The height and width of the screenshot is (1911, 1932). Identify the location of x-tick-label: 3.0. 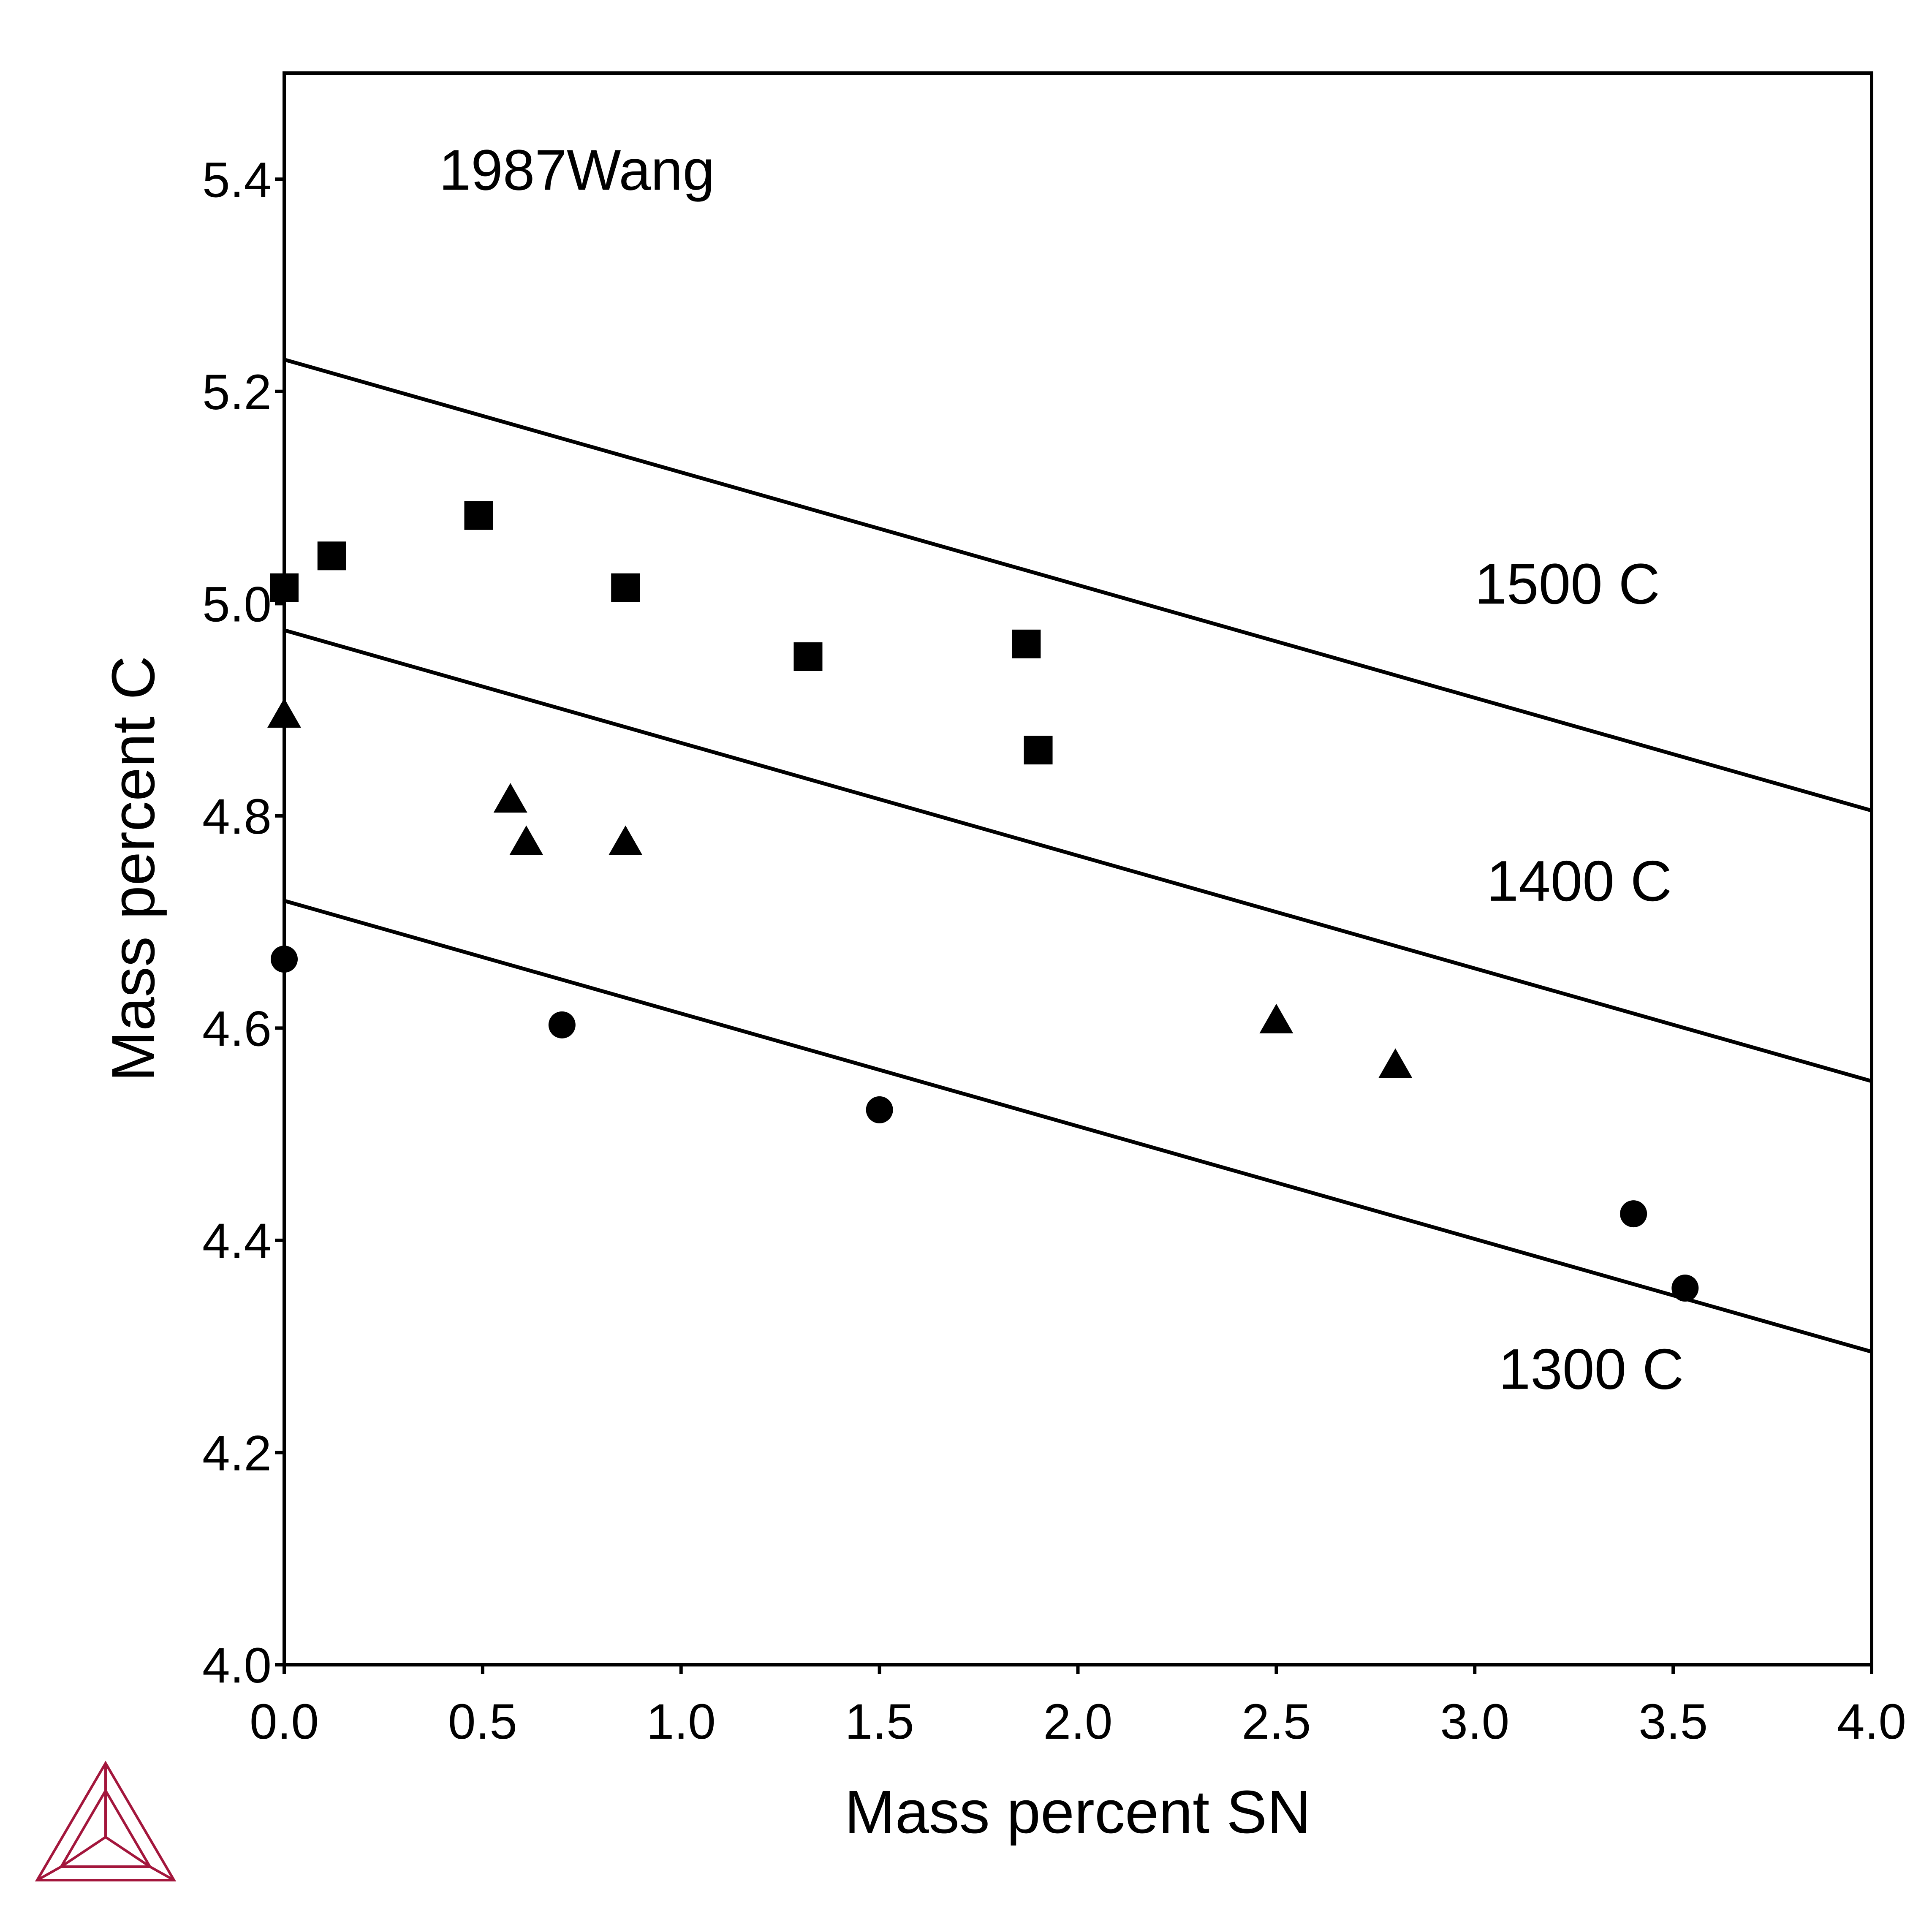
(1474, 1722).